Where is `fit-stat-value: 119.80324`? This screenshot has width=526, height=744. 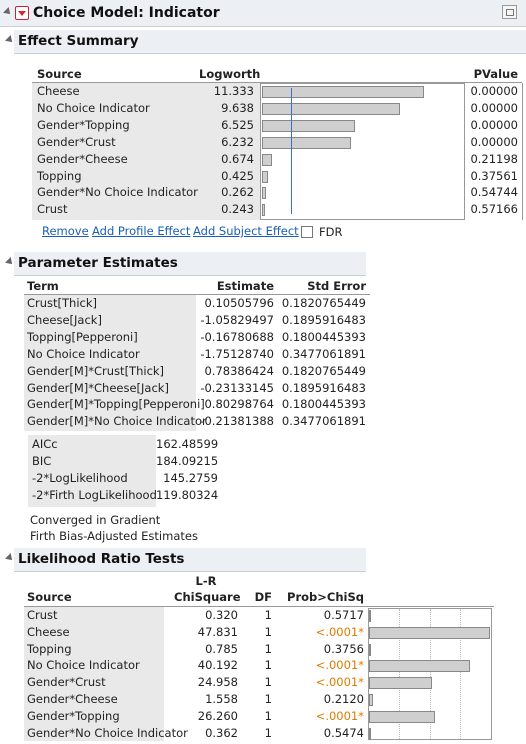 fit-stat-value: 119.80324 is located at coordinates (187, 495).